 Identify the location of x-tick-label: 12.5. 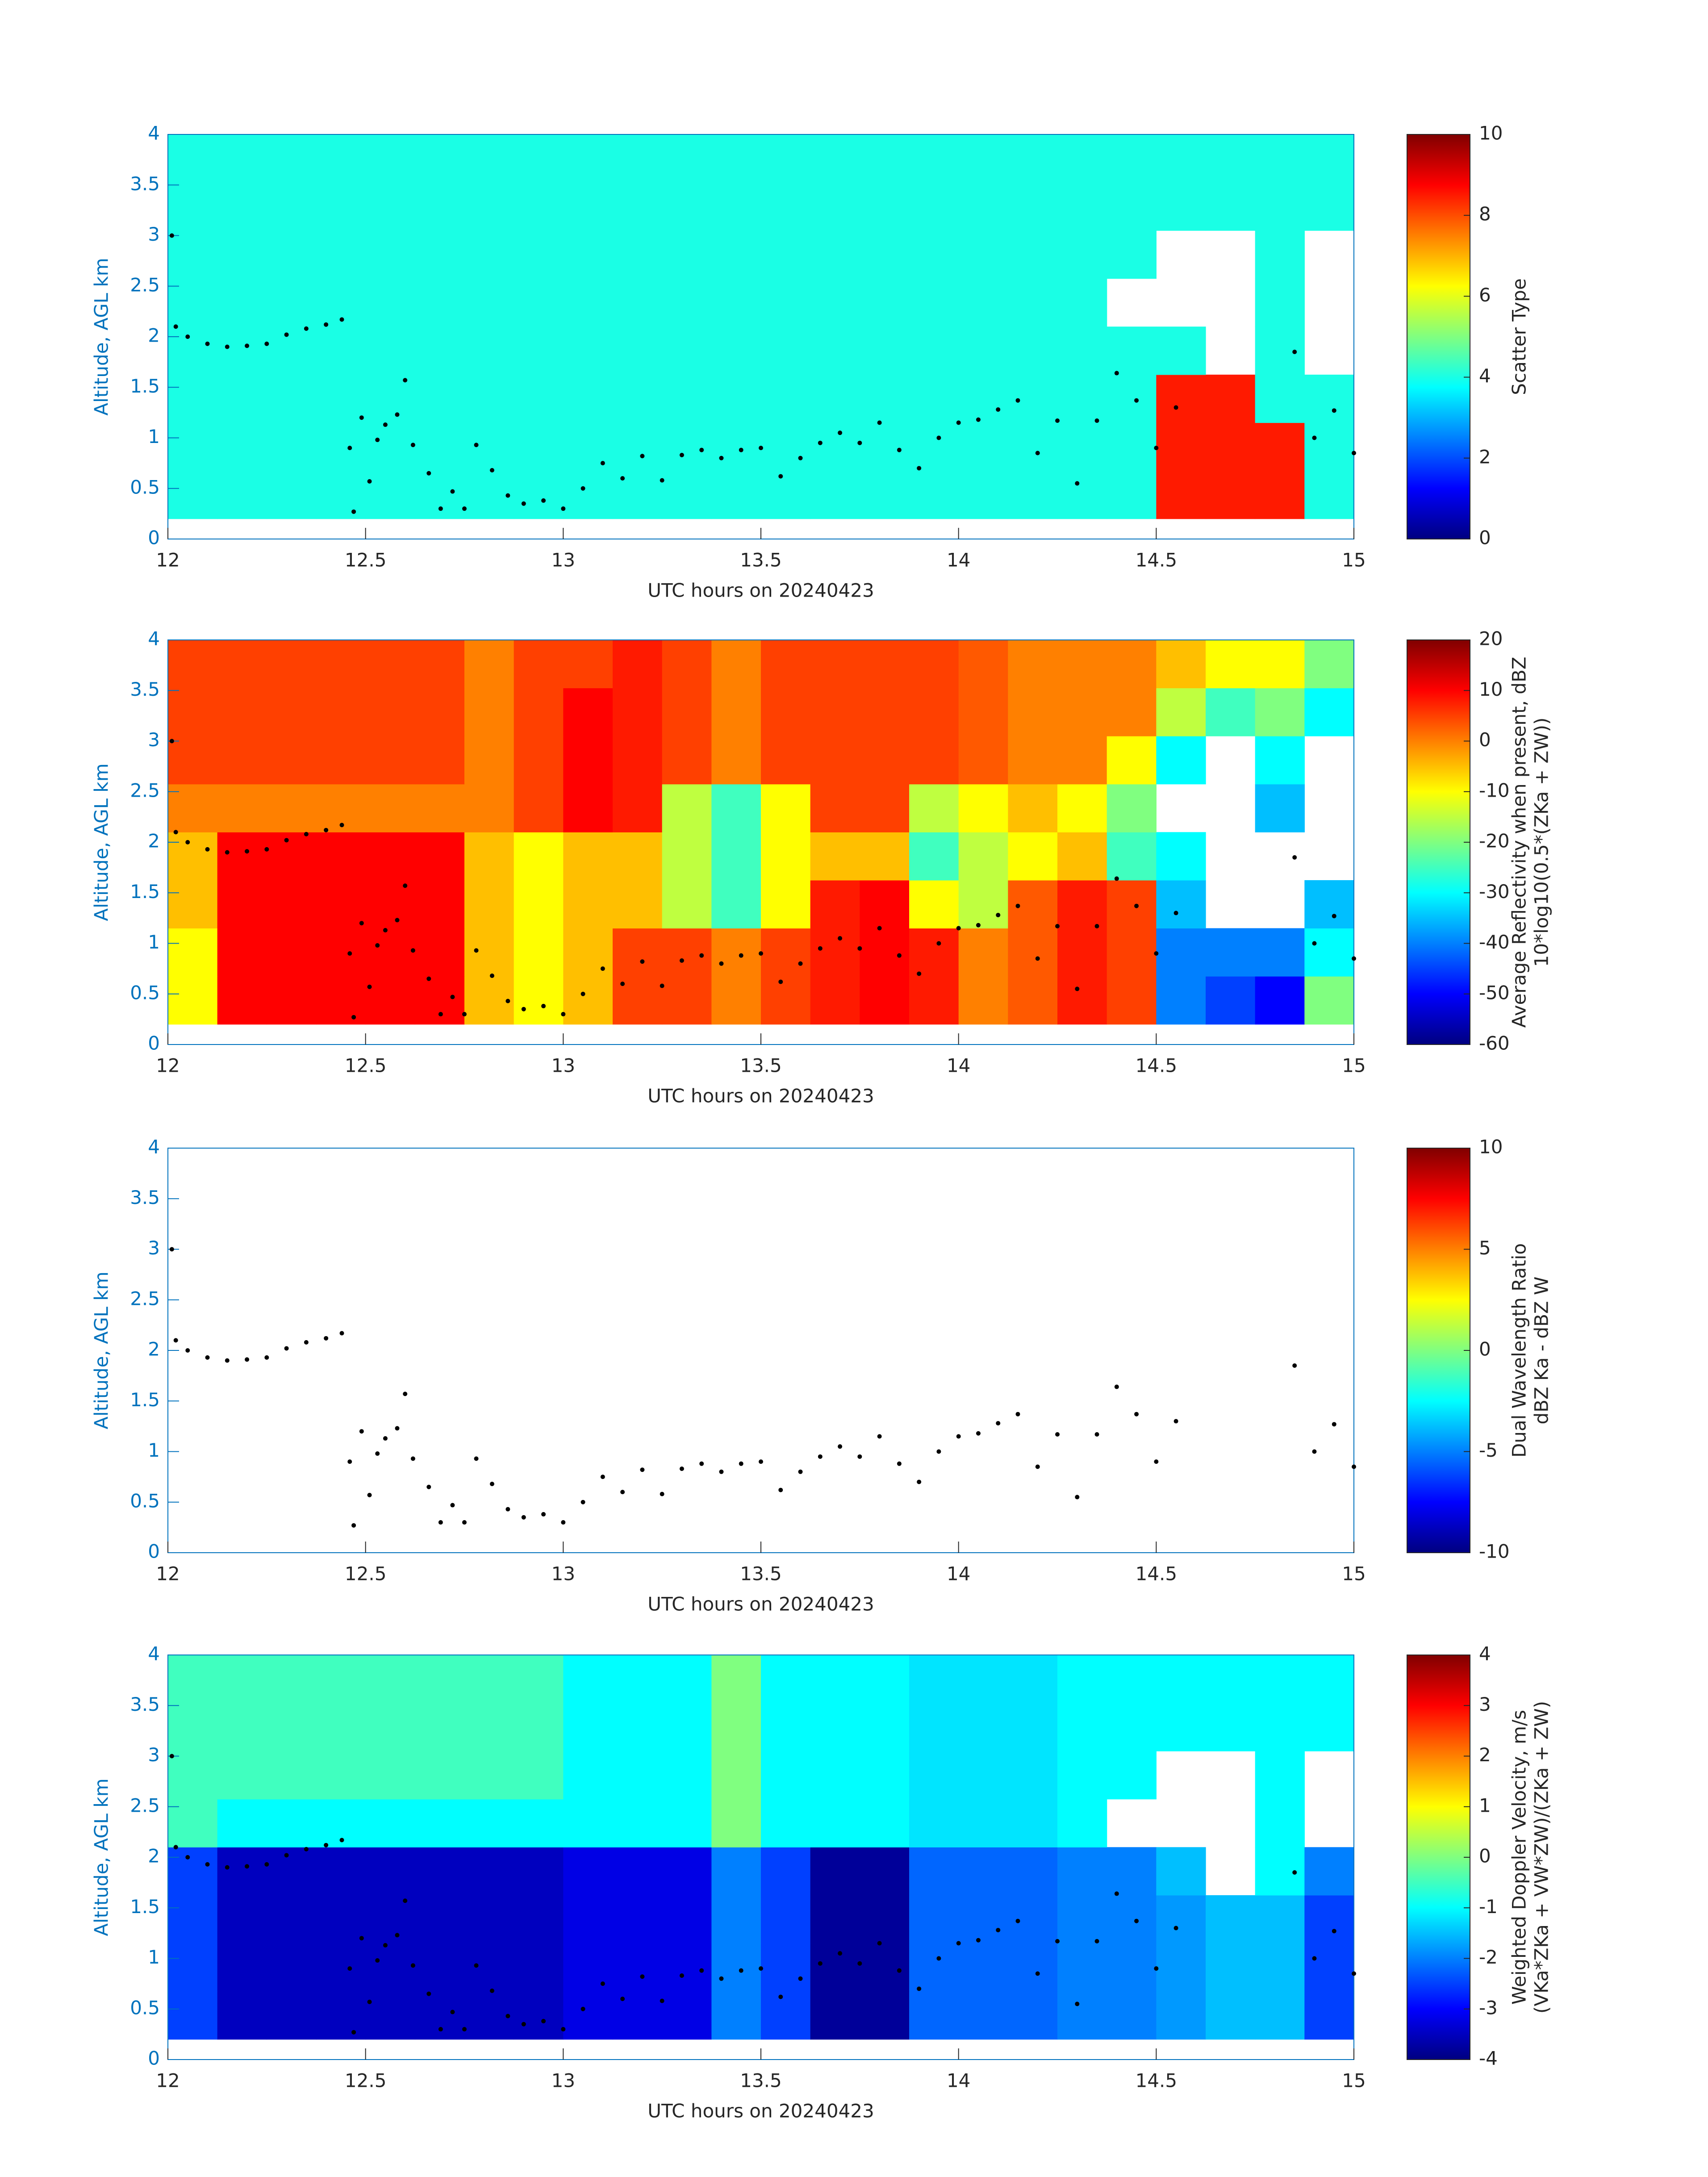
(366, 1574).